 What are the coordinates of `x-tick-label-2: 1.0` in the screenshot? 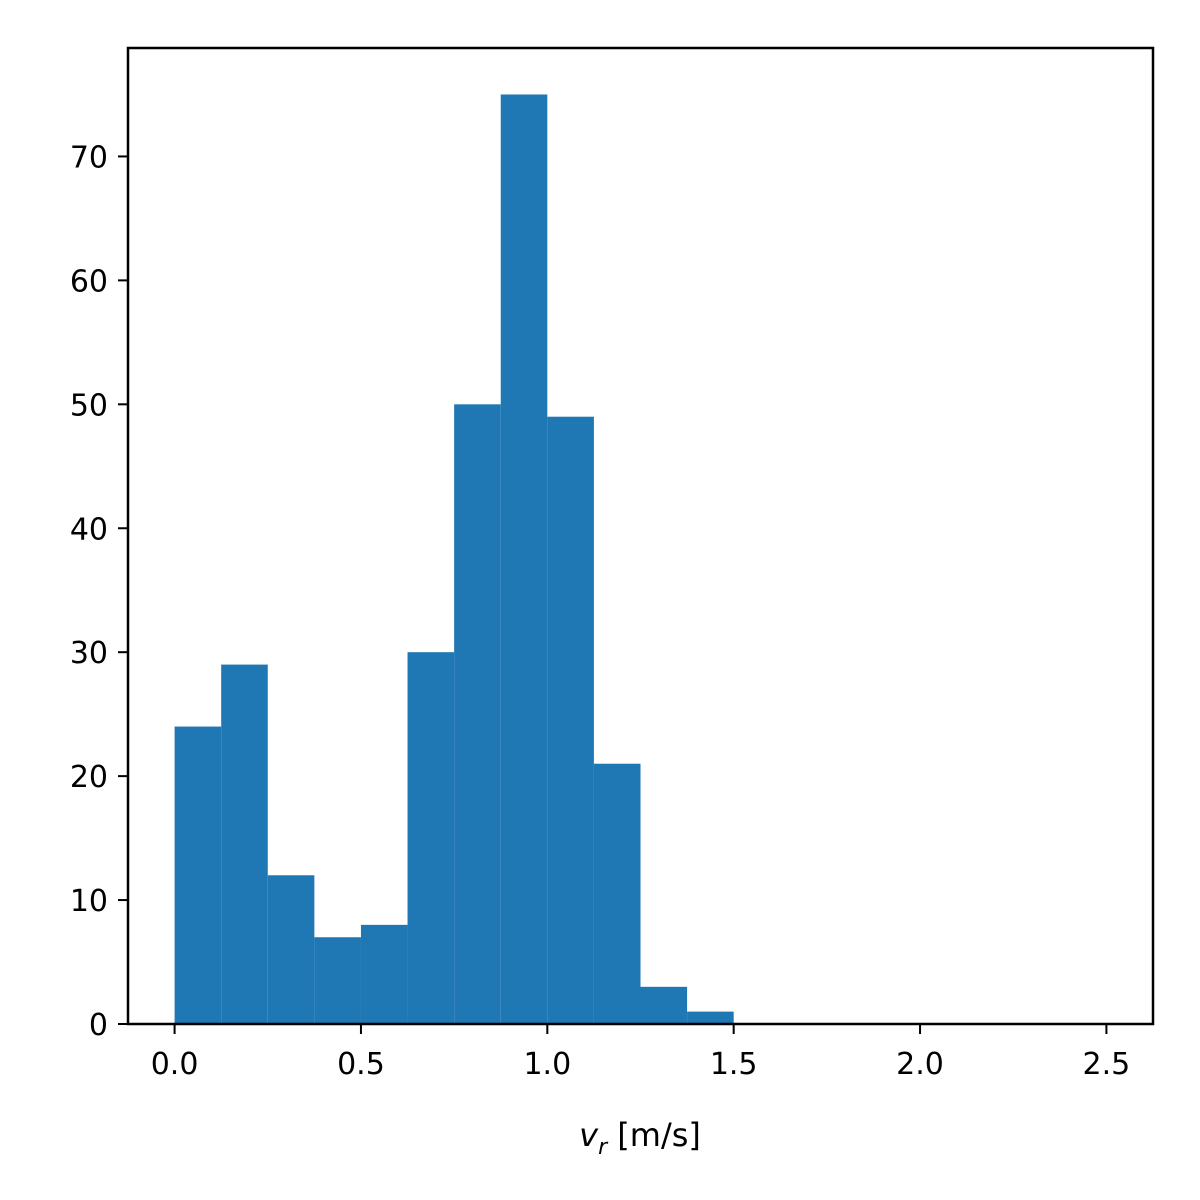 It's located at (547, 1064).